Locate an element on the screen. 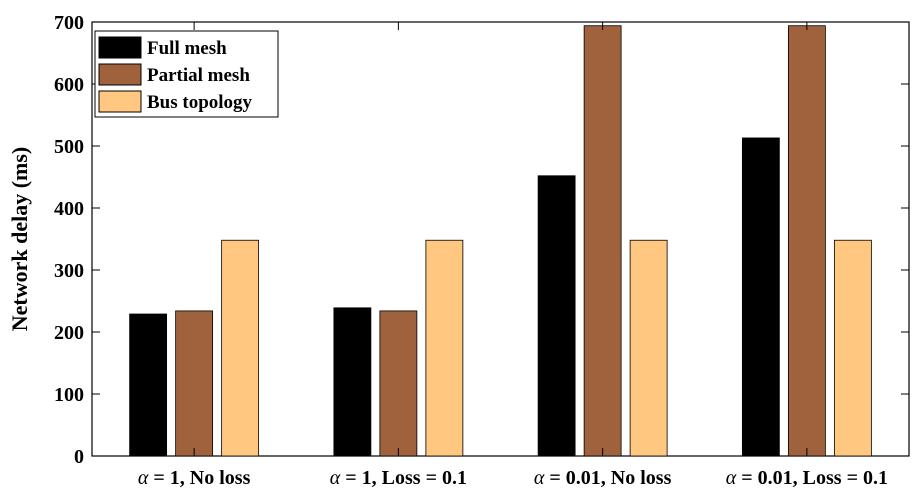  x-category-label-3: α = 0.01, No loss is located at coordinates (603, 478).